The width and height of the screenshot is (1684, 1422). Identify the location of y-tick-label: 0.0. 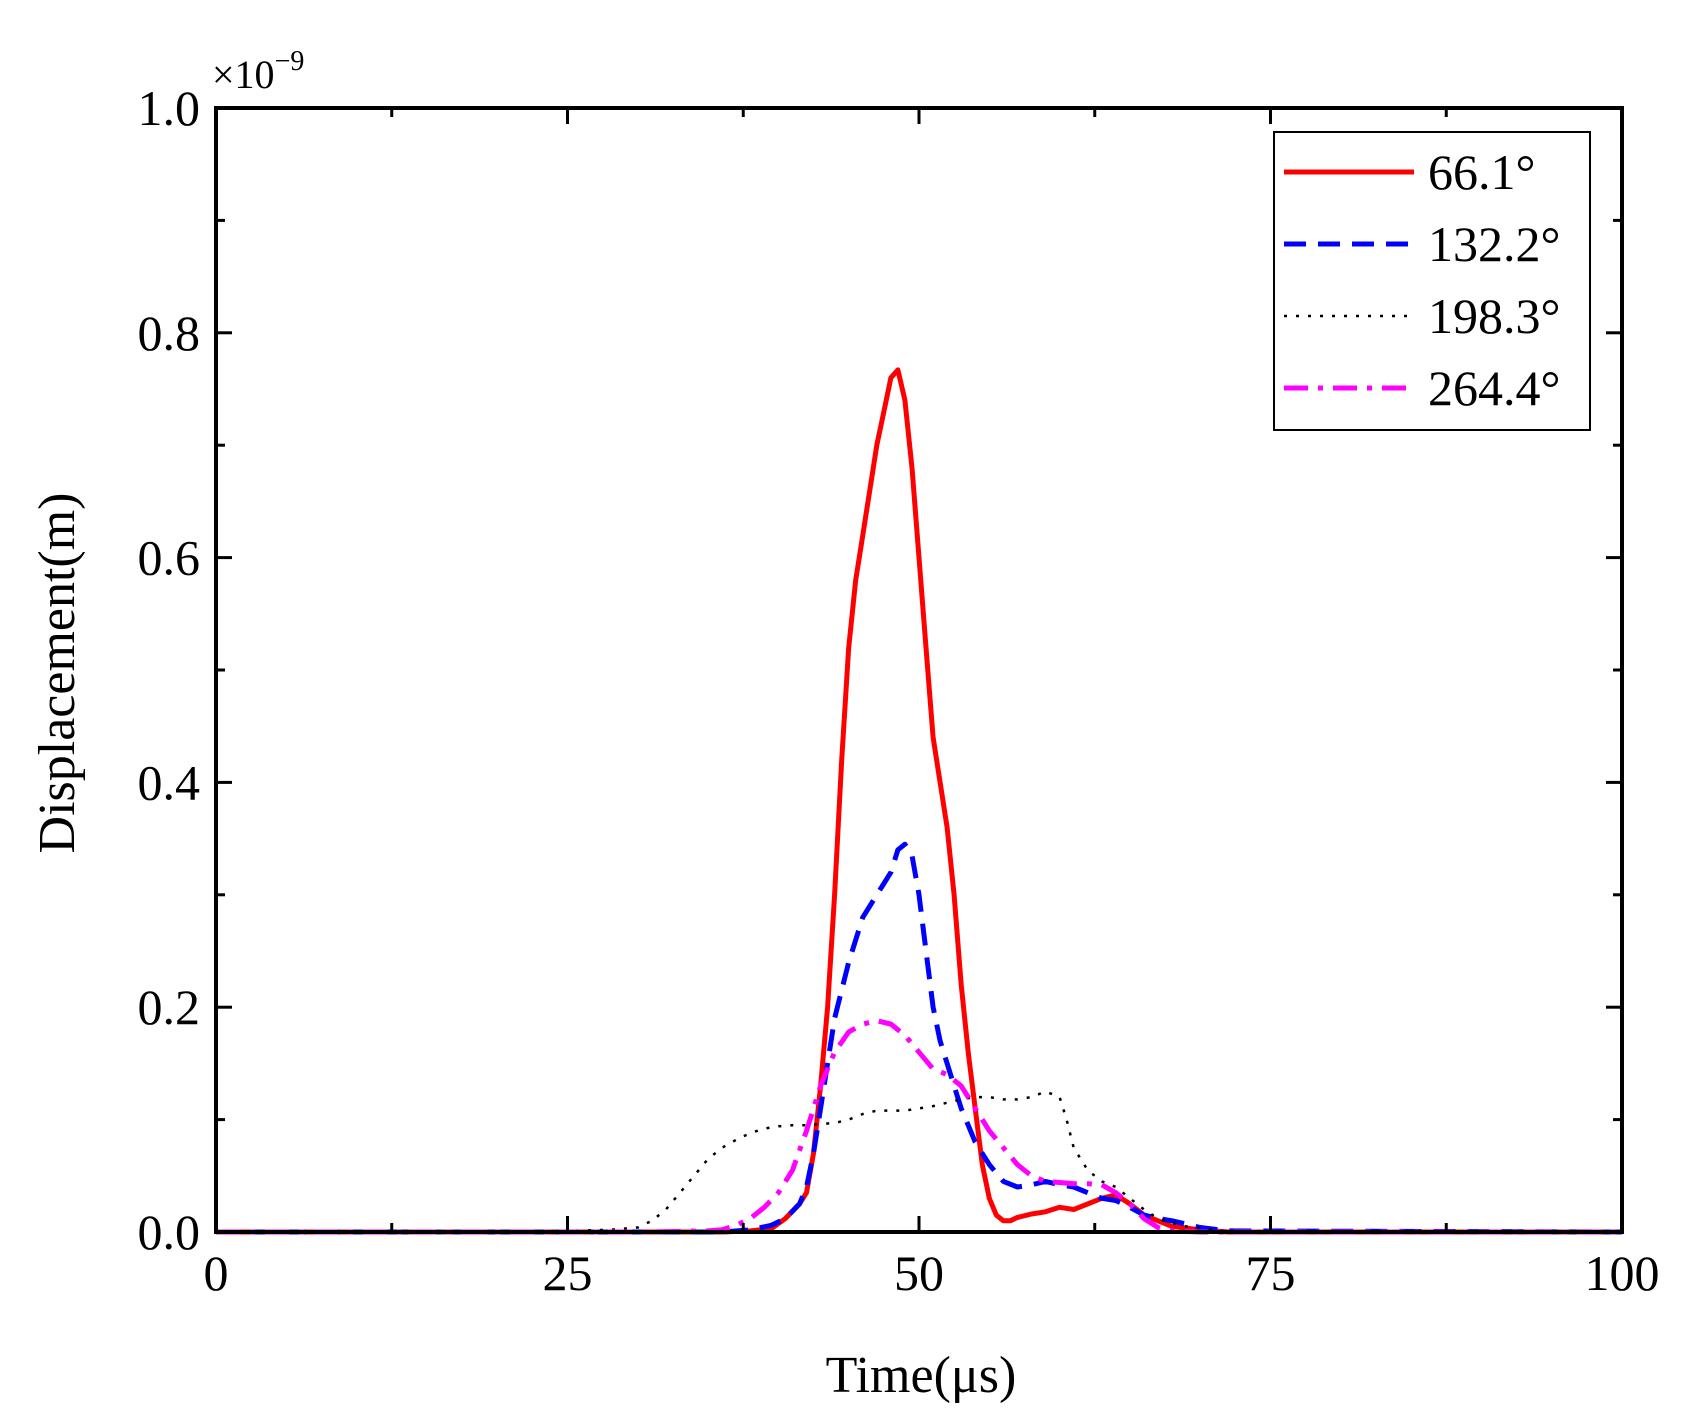
(169, 1232).